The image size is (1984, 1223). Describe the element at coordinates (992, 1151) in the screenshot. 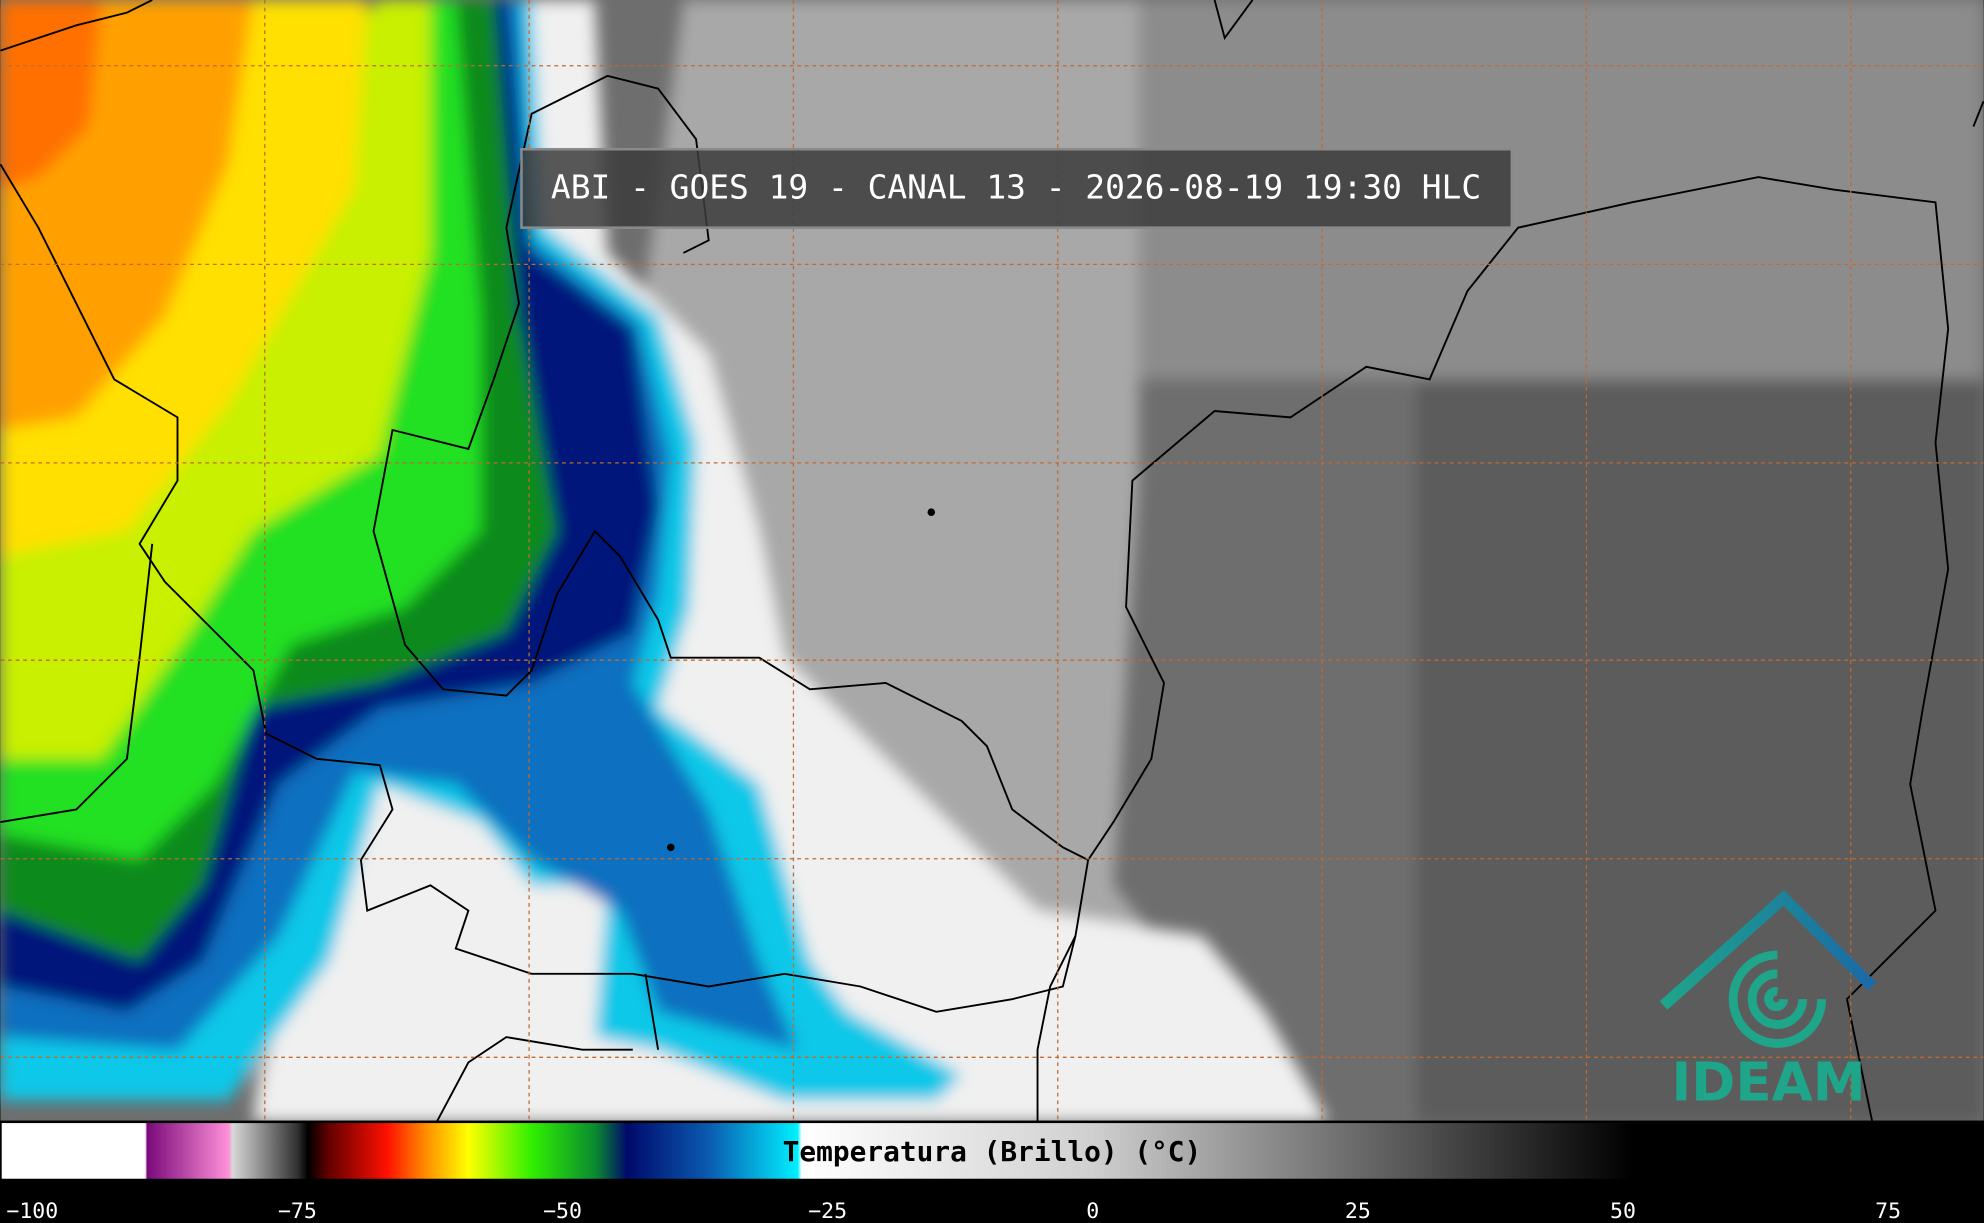

I see `colorbar-label: Temperatura (Brillo) (°C)` at that location.